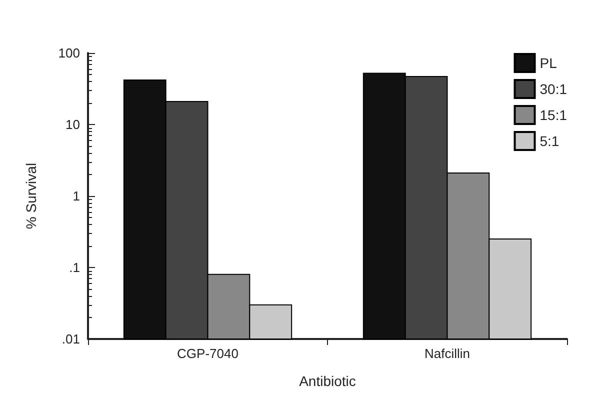 The image size is (595, 412). What do you see at coordinates (69, 53) in the screenshot?
I see `y-tick-label: 100` at bounding box center [69, 53].